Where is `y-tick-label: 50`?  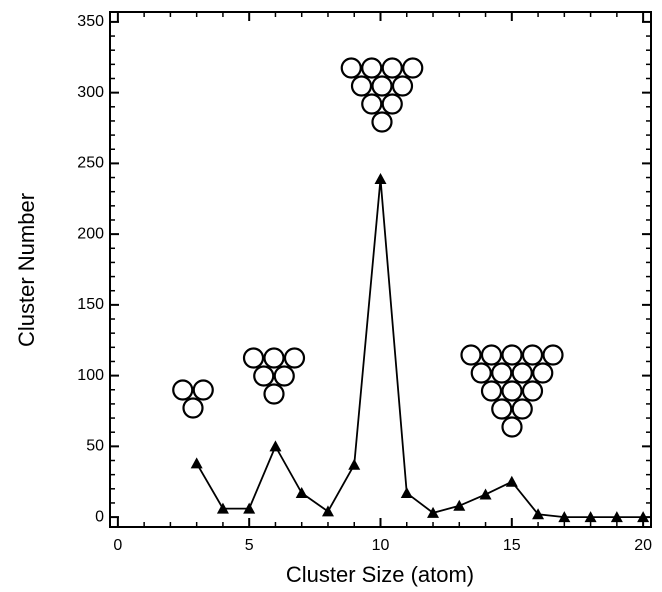 y-tick-label: 50 is located at coordinates (95, 446).